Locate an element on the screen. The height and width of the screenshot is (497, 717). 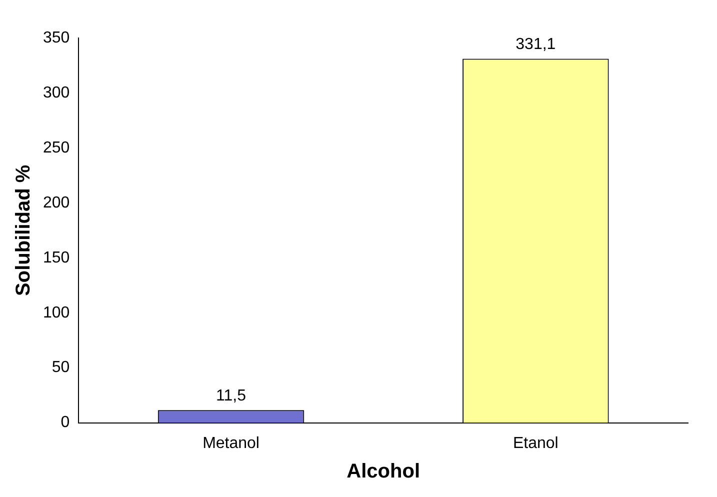
y-tick-label: 50 is located at coordinates (61, 367).